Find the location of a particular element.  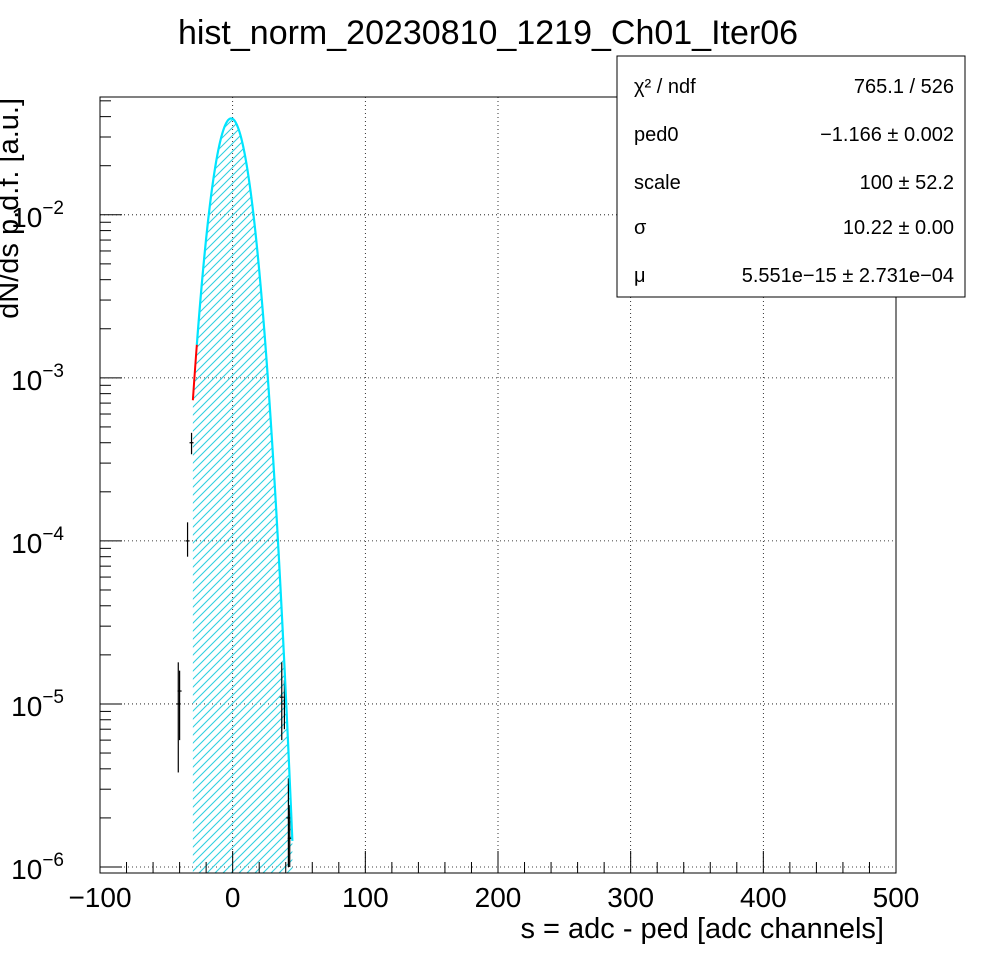

x-tick-label: 400 is located at coordinates (763, 897).